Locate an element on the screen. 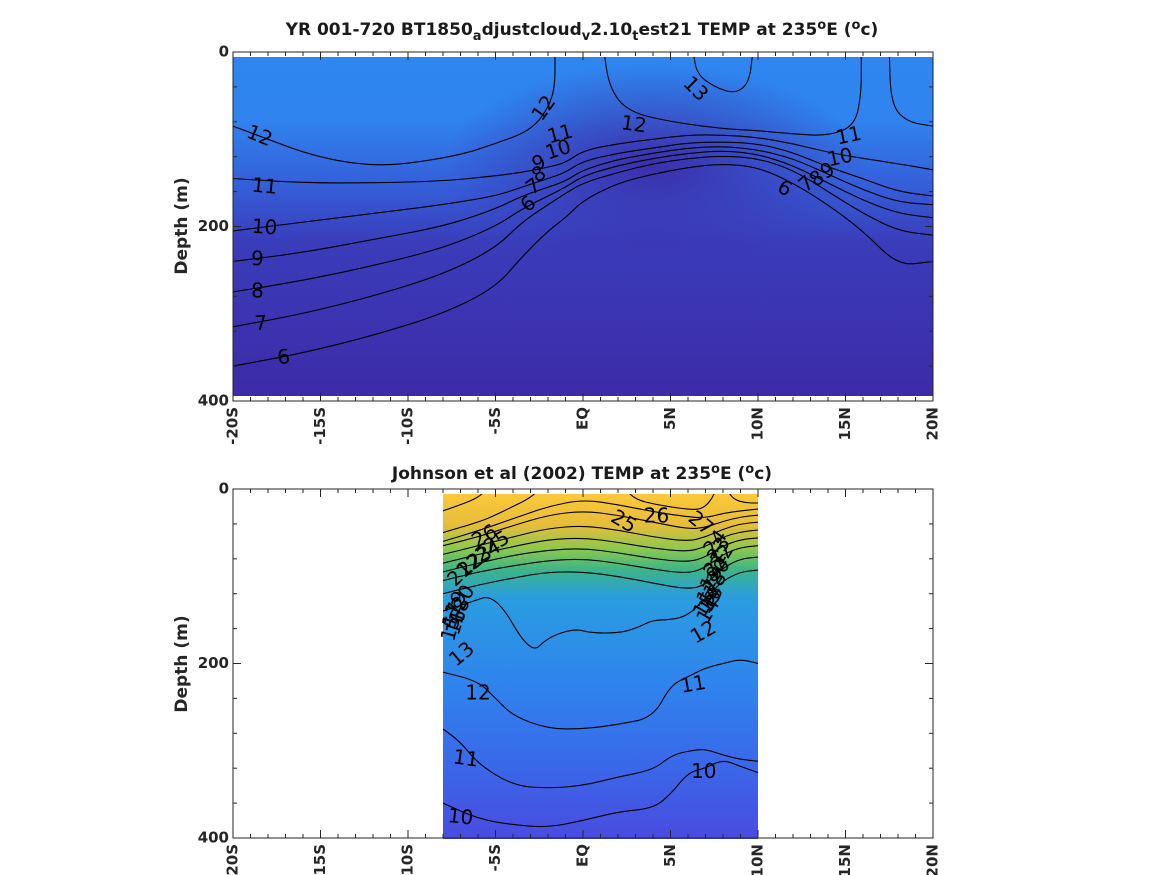 The image size is (1167, 875). contour-label: 26 is located at coordinates (656, 515).